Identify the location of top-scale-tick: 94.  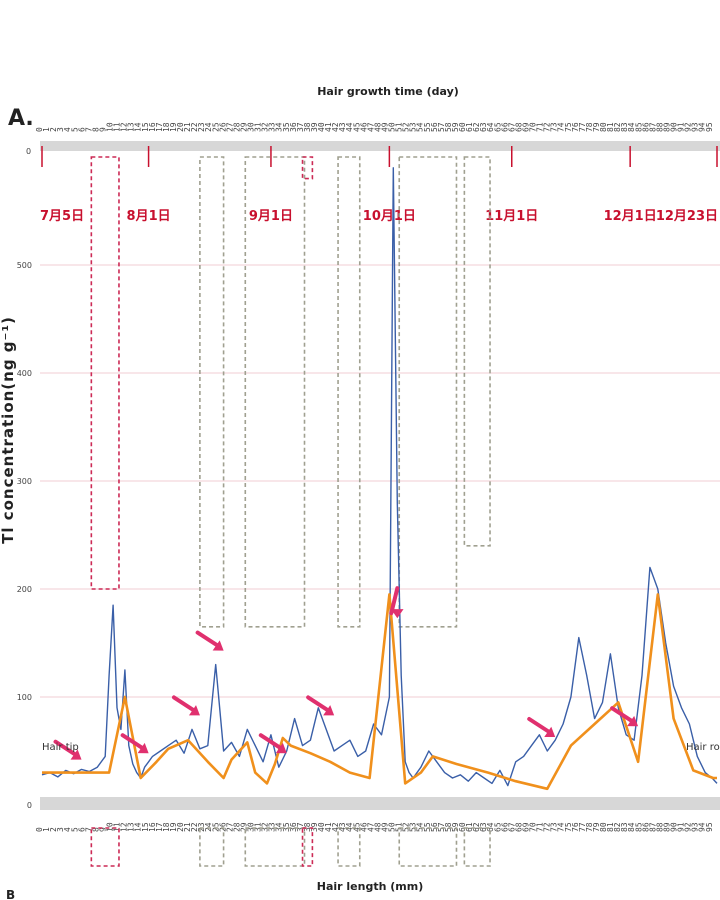
(702, 127).